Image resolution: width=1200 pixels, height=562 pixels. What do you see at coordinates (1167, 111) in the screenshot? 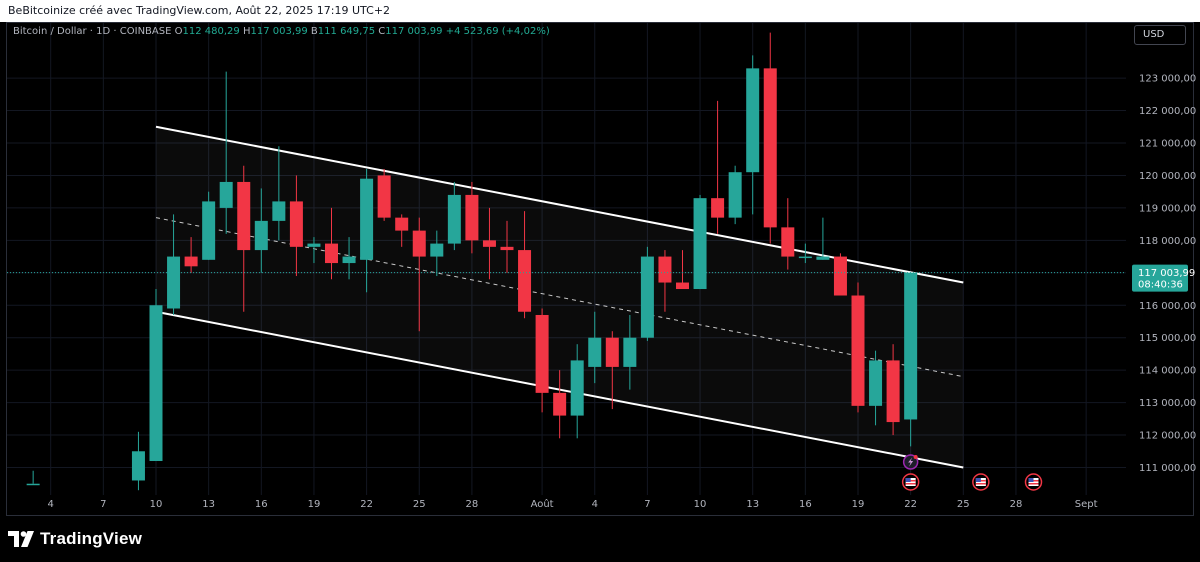
I see `price-tick-label: 122 000,00` at bounding box center [1167, 111].